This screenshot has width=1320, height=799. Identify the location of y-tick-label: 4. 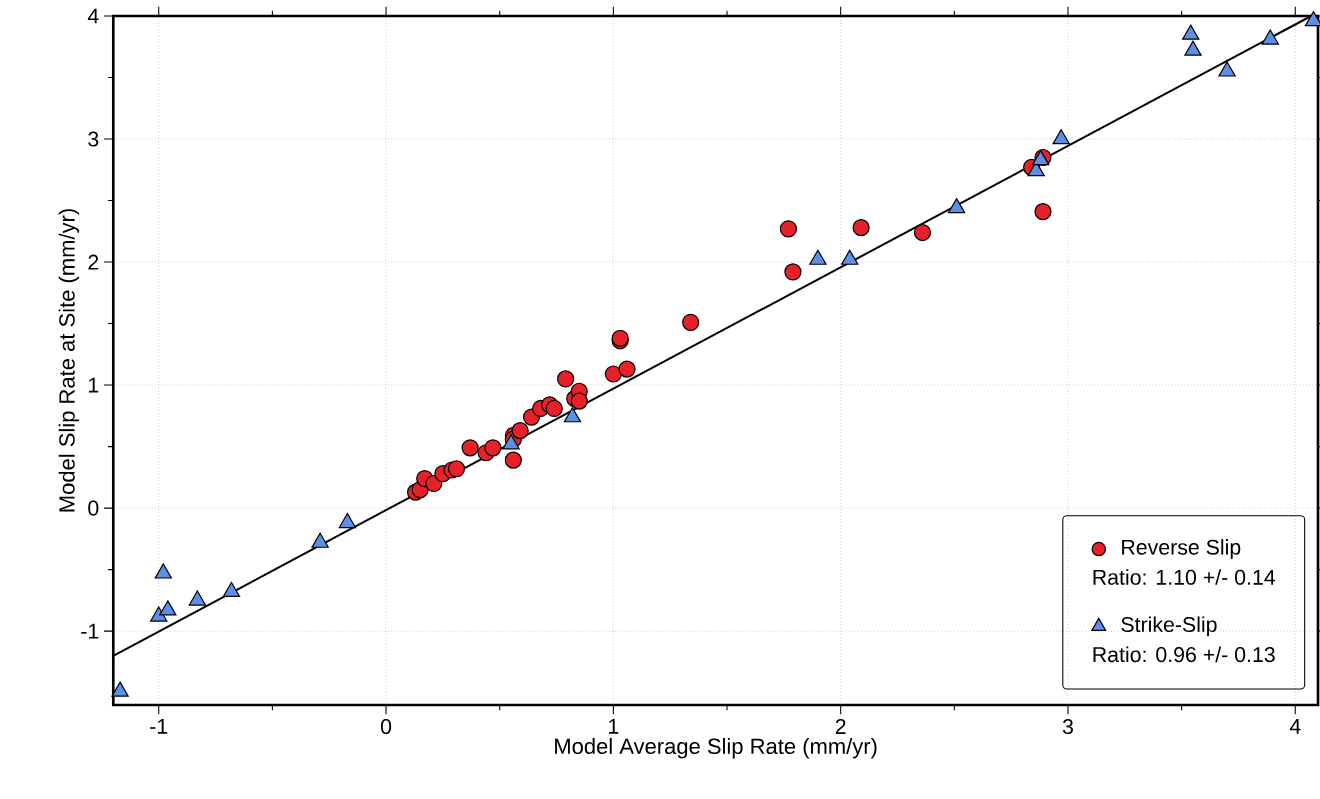
(93, 16).